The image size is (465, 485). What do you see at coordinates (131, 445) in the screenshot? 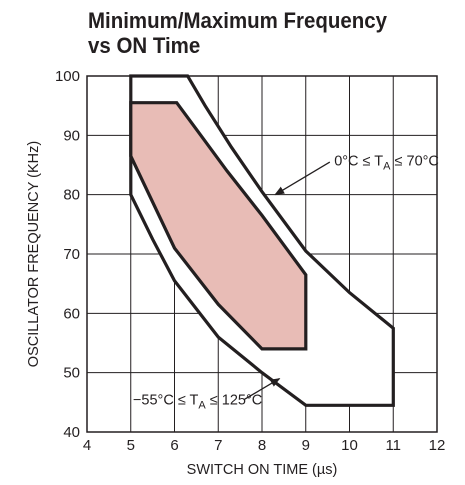
I see `x-tick-label-5: 5` at bounding box center [131, 445].